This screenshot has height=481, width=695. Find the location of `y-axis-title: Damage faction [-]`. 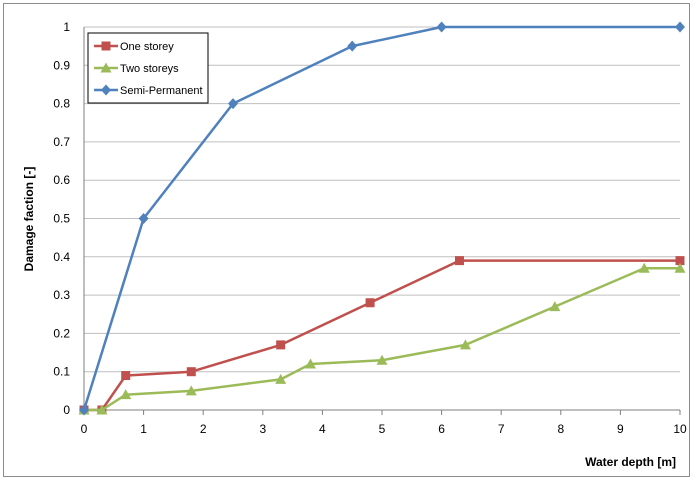

y-axis-title: Damage faction [-] is located at coordinates (29, 219).